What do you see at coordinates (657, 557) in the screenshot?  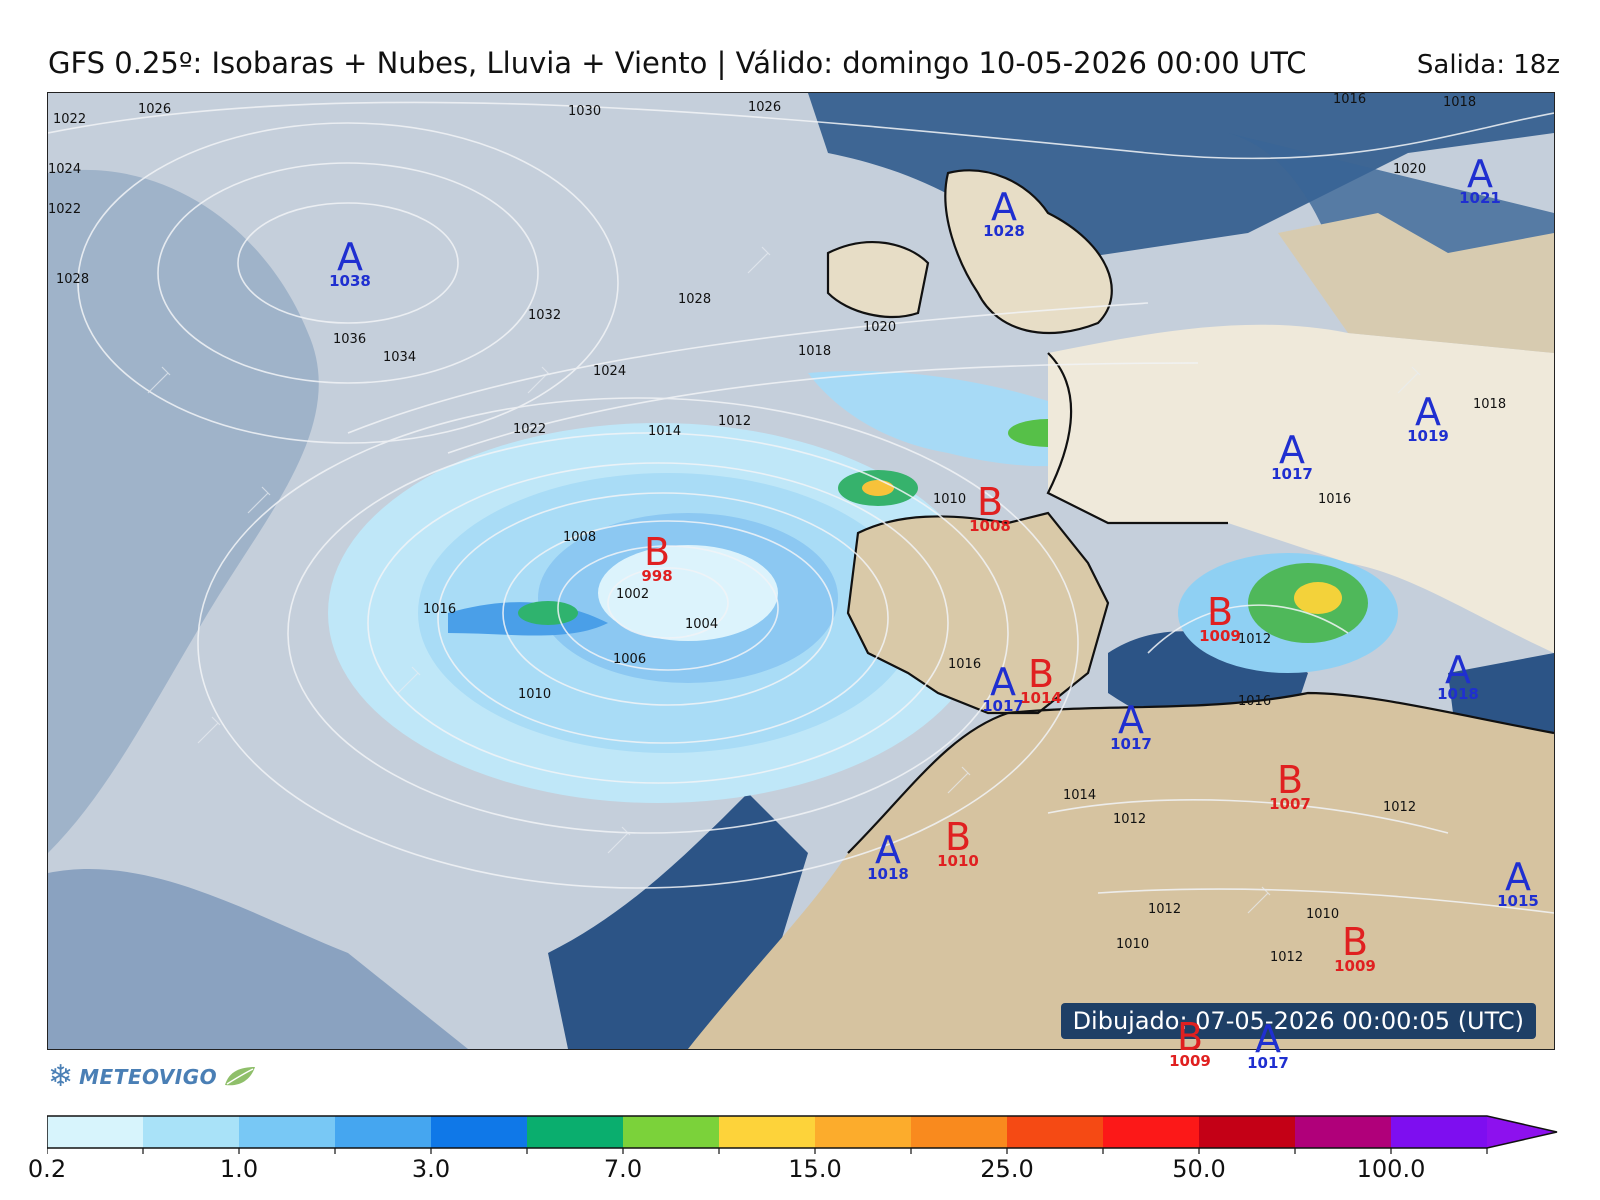 I see `low-pressure-center: B 998` at bounding box center [657, 557].